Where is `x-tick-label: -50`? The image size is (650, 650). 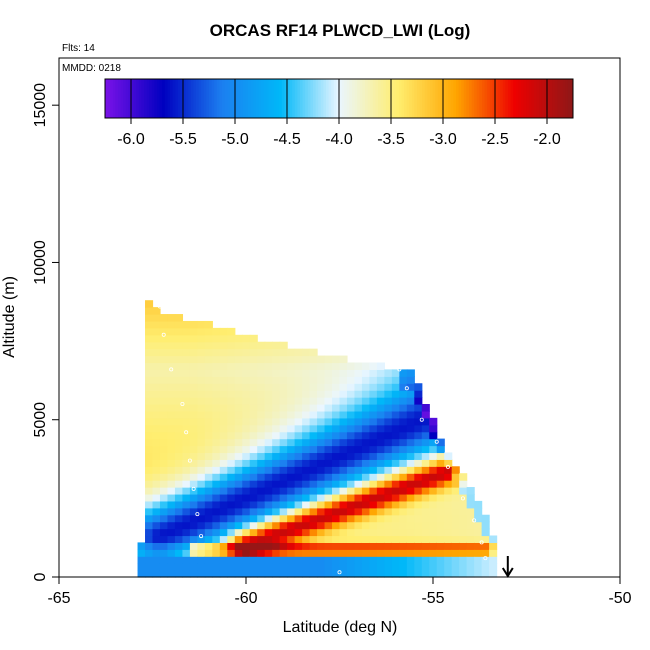
x-tick-label: -50 is located at coordinates (619, 598).